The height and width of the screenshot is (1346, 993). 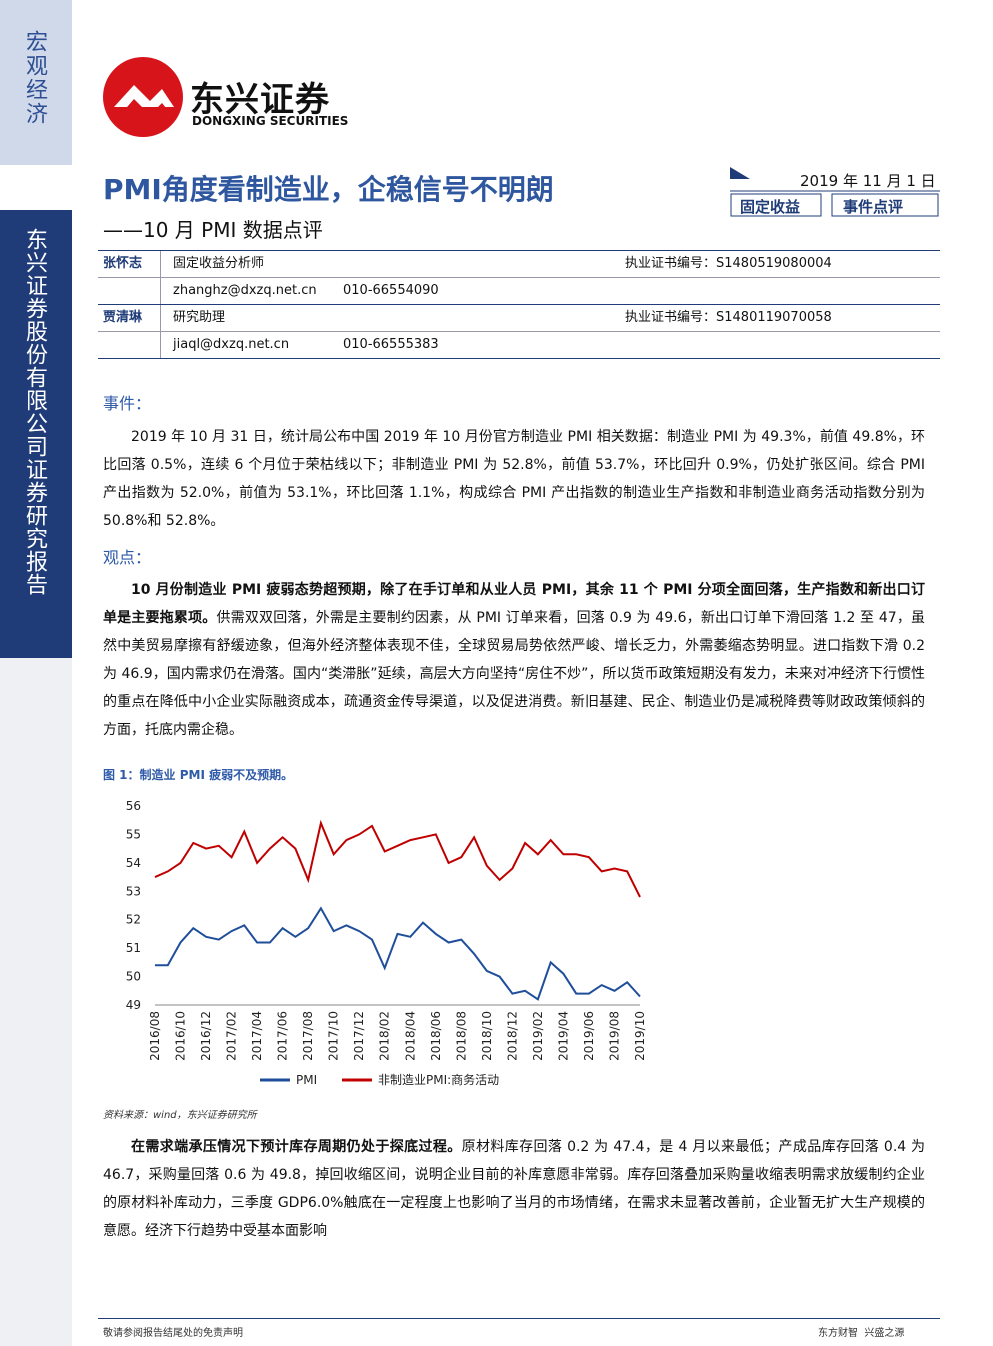 I want to click on footer-rule, so click(x=519, y=1318).